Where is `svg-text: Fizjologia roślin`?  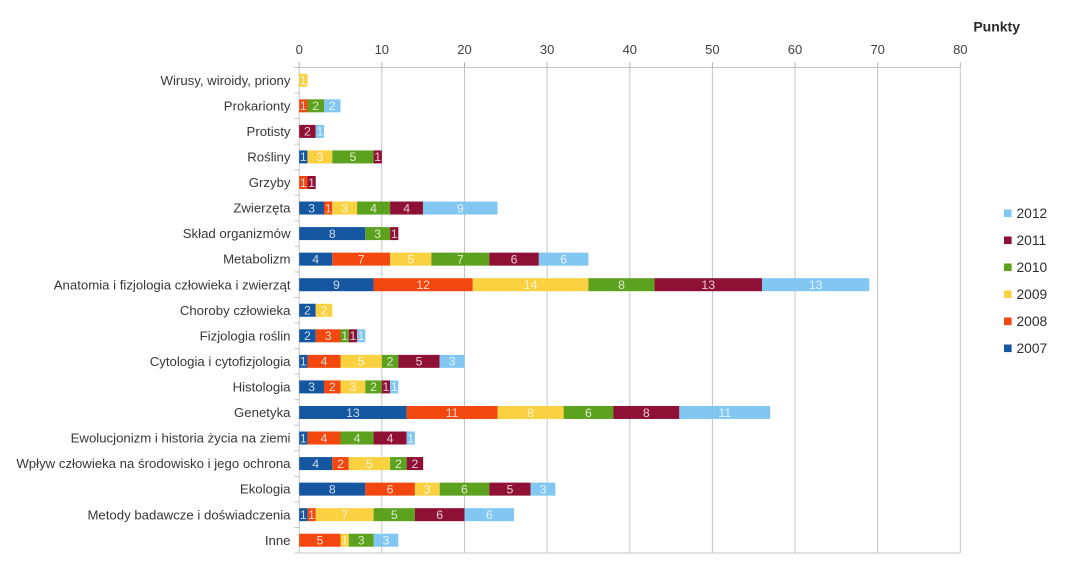 svg-text: Fizjologia roślin is located at coordinates (245, 335).